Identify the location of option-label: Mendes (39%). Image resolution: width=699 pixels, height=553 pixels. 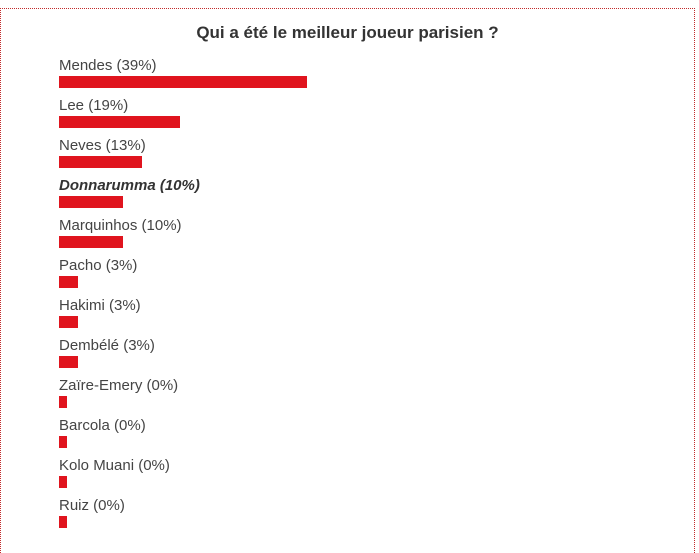
(108, 65).